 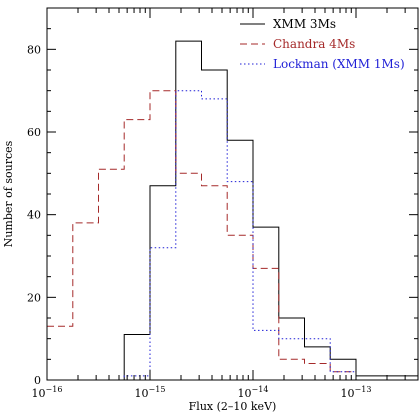 What do you see at coordinates (314, 44) in the screenshot?
I see `legend-label: Chandra 4Ms` at bounding box center [314, 44].